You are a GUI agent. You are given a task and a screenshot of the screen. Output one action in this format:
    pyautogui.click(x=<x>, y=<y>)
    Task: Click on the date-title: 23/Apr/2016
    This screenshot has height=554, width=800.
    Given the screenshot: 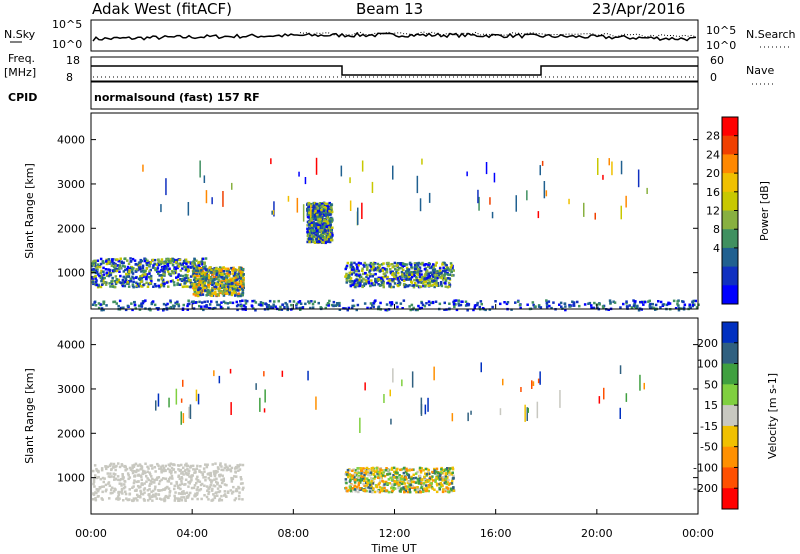 What is the action you would take?
    pyautogui.click(x=638, y=9)
    